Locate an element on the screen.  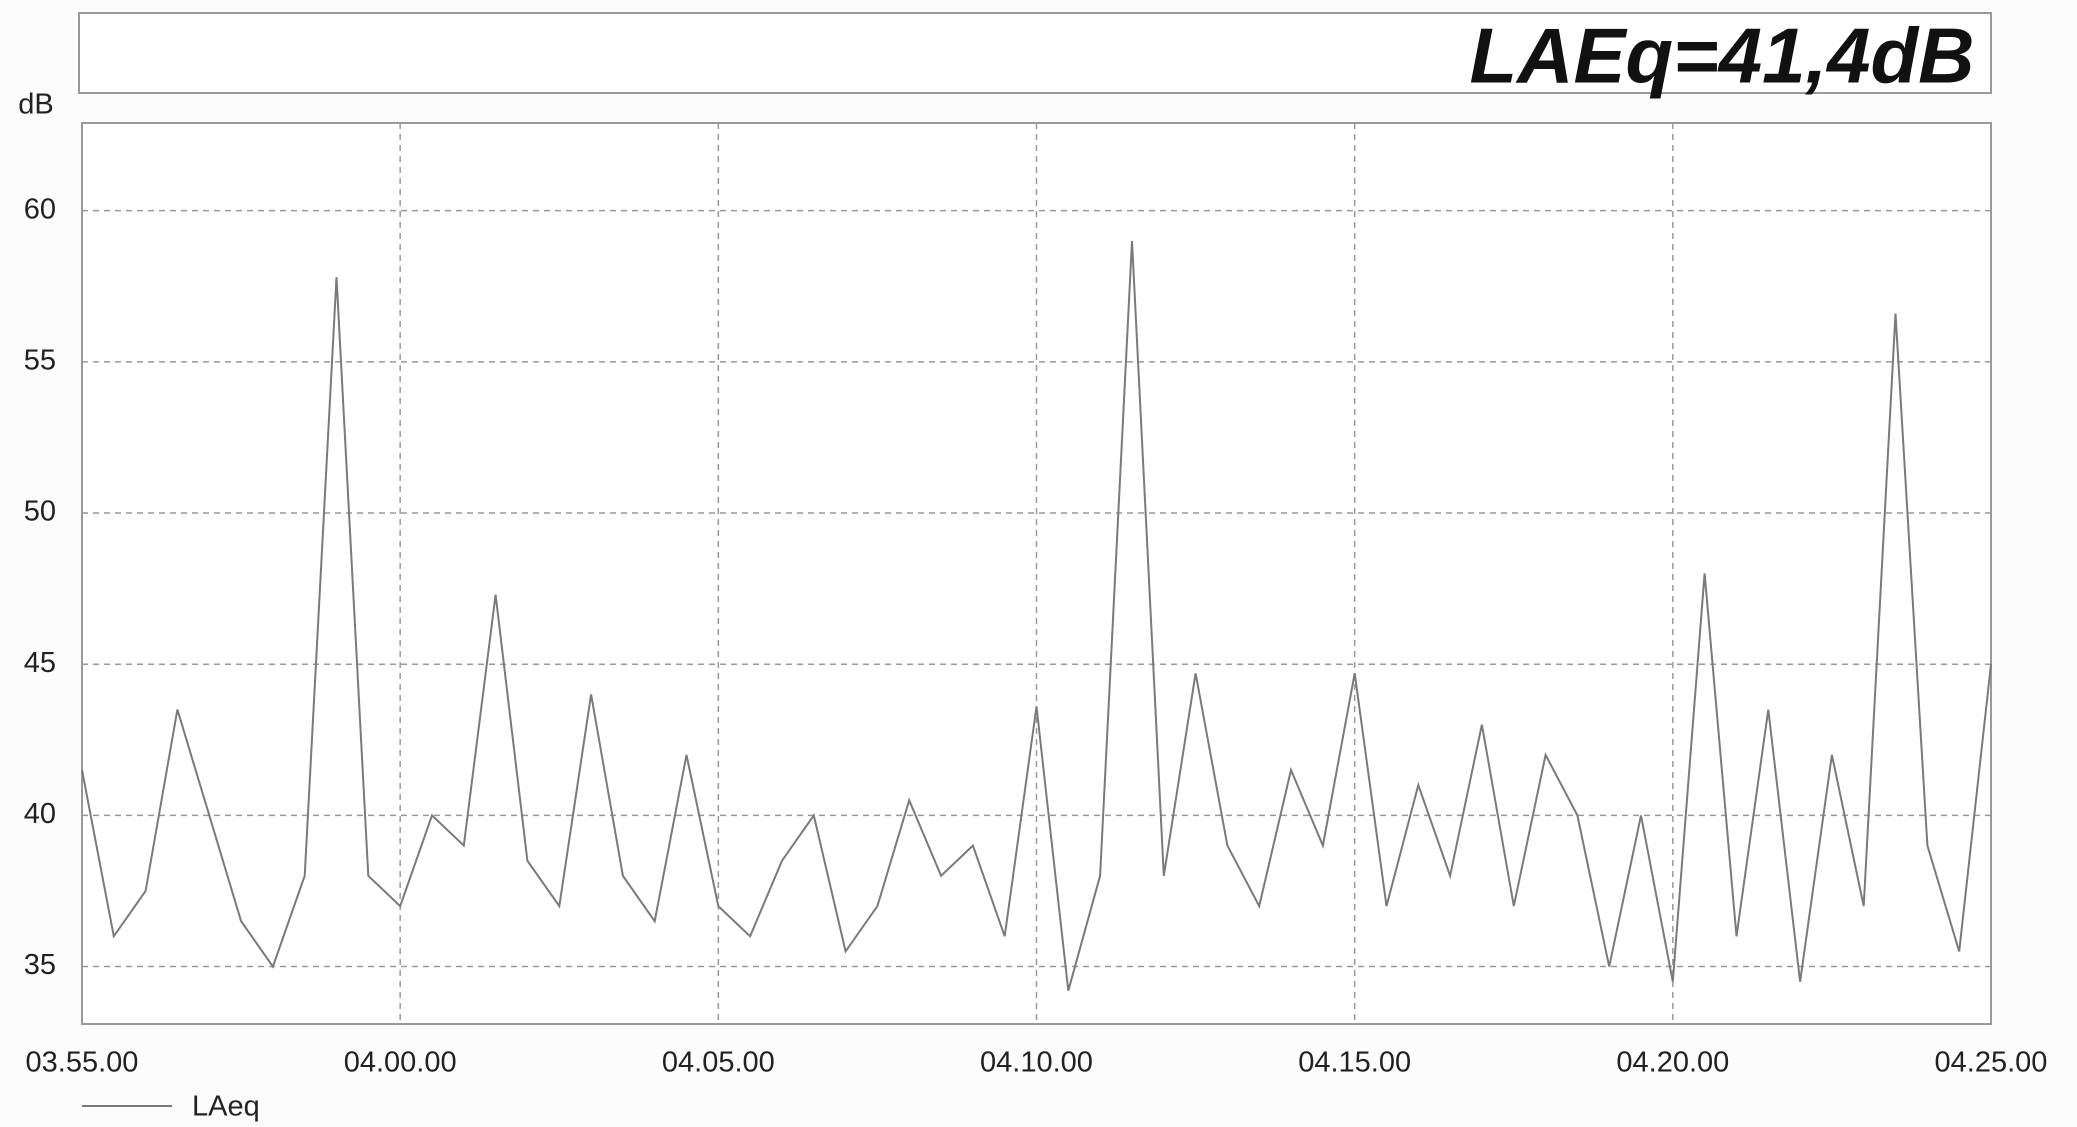
header-box is located at coordinates (1035, 53).